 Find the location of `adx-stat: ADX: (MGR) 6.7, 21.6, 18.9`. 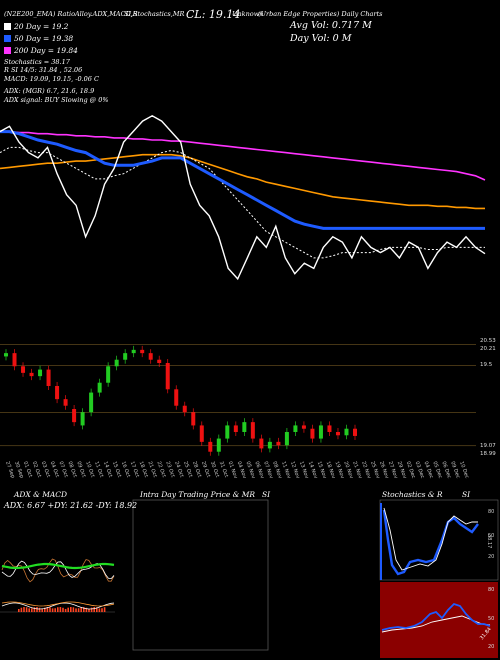

adx-stat: ADX: (MGR) 6.7, 21.6, 18.9 is located at coordinates (49, 91).